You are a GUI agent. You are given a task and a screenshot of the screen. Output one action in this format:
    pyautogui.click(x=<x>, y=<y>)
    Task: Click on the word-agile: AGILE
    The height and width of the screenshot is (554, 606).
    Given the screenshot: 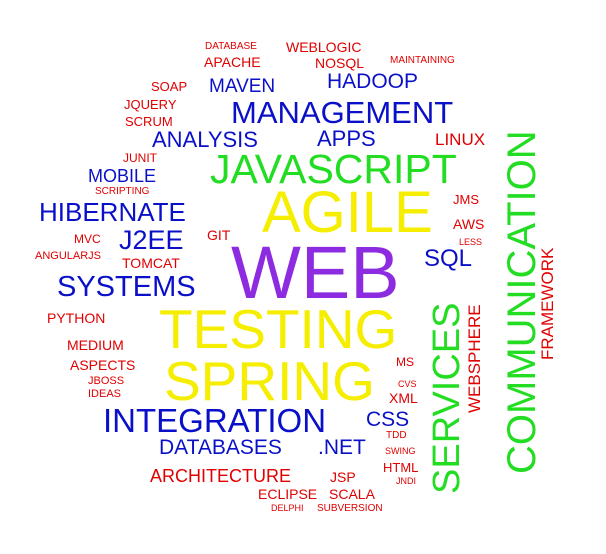 What is the action you would take?
    pyautogui.click(x=347, y=212)
    